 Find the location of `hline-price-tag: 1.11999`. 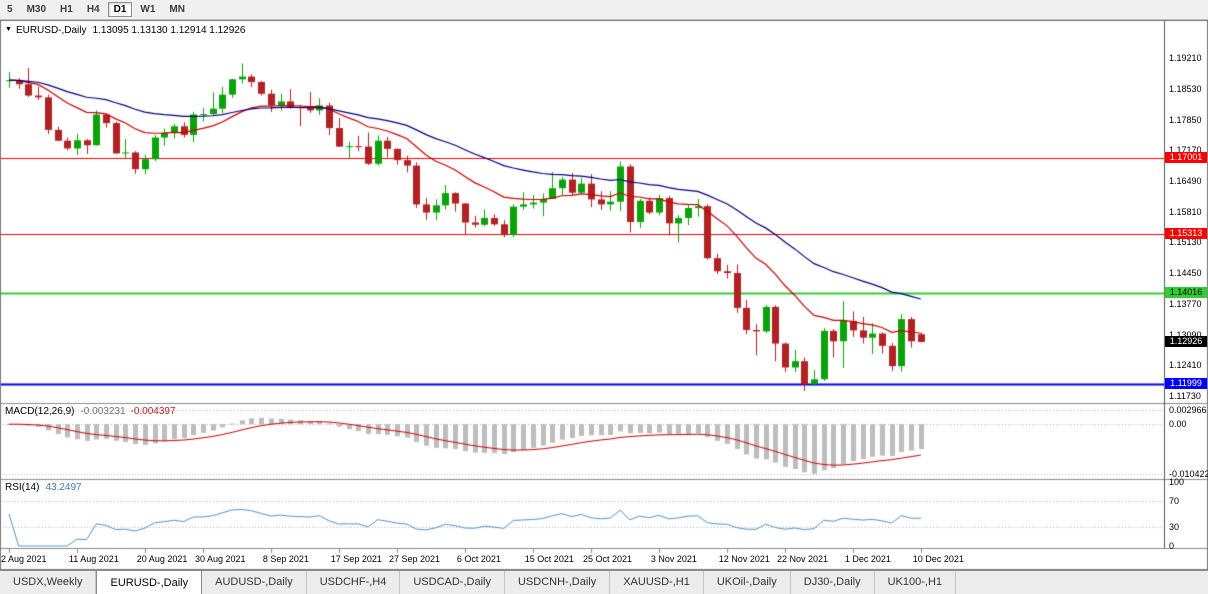

hline-price-tag: 1.11999 is located at coordinates (1186, 383).